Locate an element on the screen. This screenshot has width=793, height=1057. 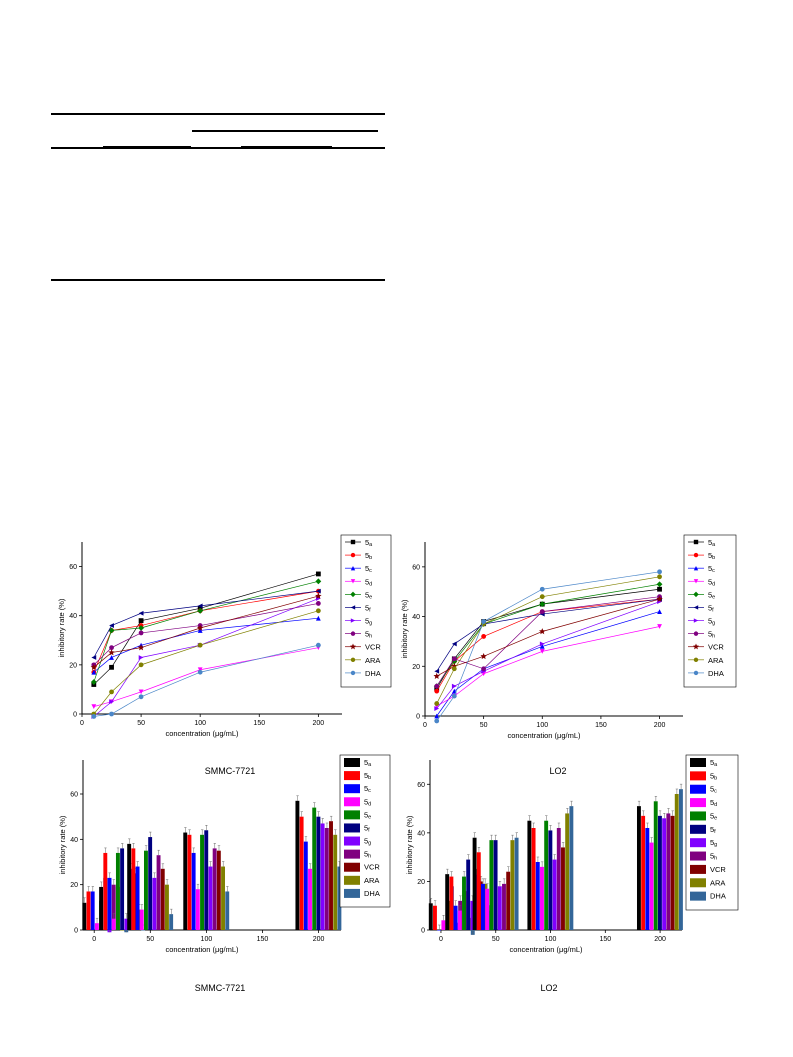
bar-5c is located at coordinates (305, 885).